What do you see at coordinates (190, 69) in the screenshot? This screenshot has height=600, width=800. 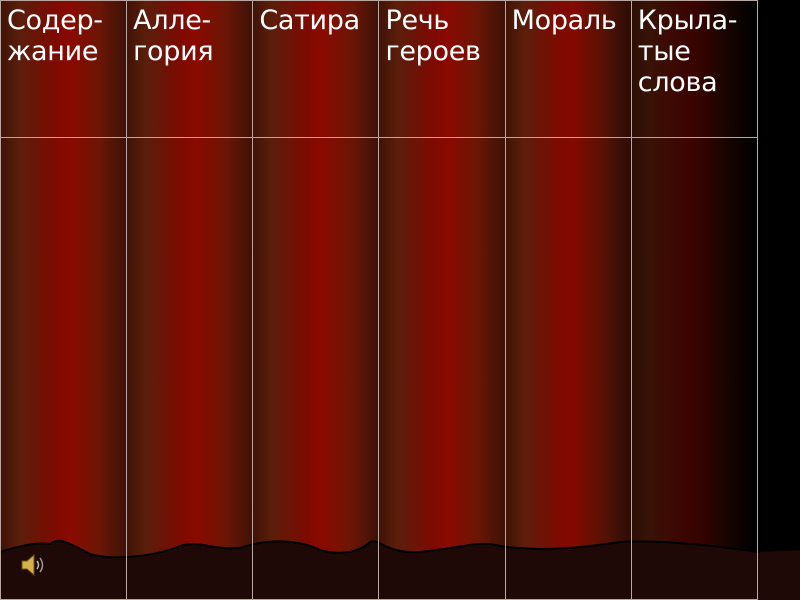 I see `header-cell: Алле- гория` at bounding box center [190, 69].